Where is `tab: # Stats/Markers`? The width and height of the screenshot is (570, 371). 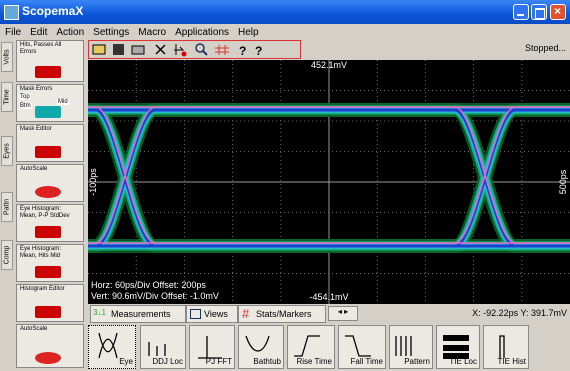
tab: # Stats/Markers is located at coordinates (282, 314).